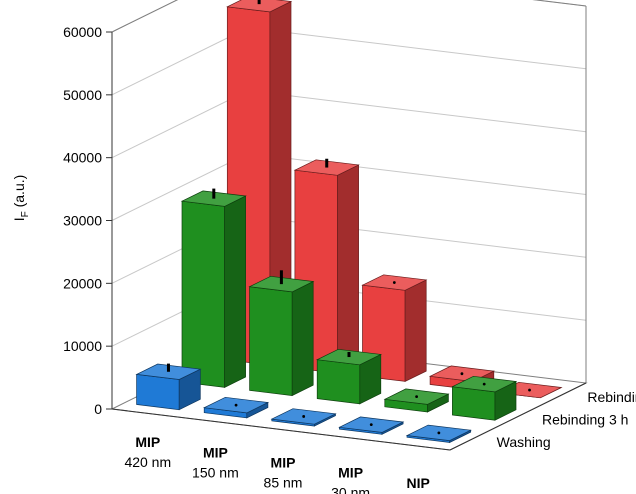 This screenshot has height=494, width=636. Describe the element at coordinates (215, 472) in the screenshot. I see `category-label-sub: 150 nm` at that location.